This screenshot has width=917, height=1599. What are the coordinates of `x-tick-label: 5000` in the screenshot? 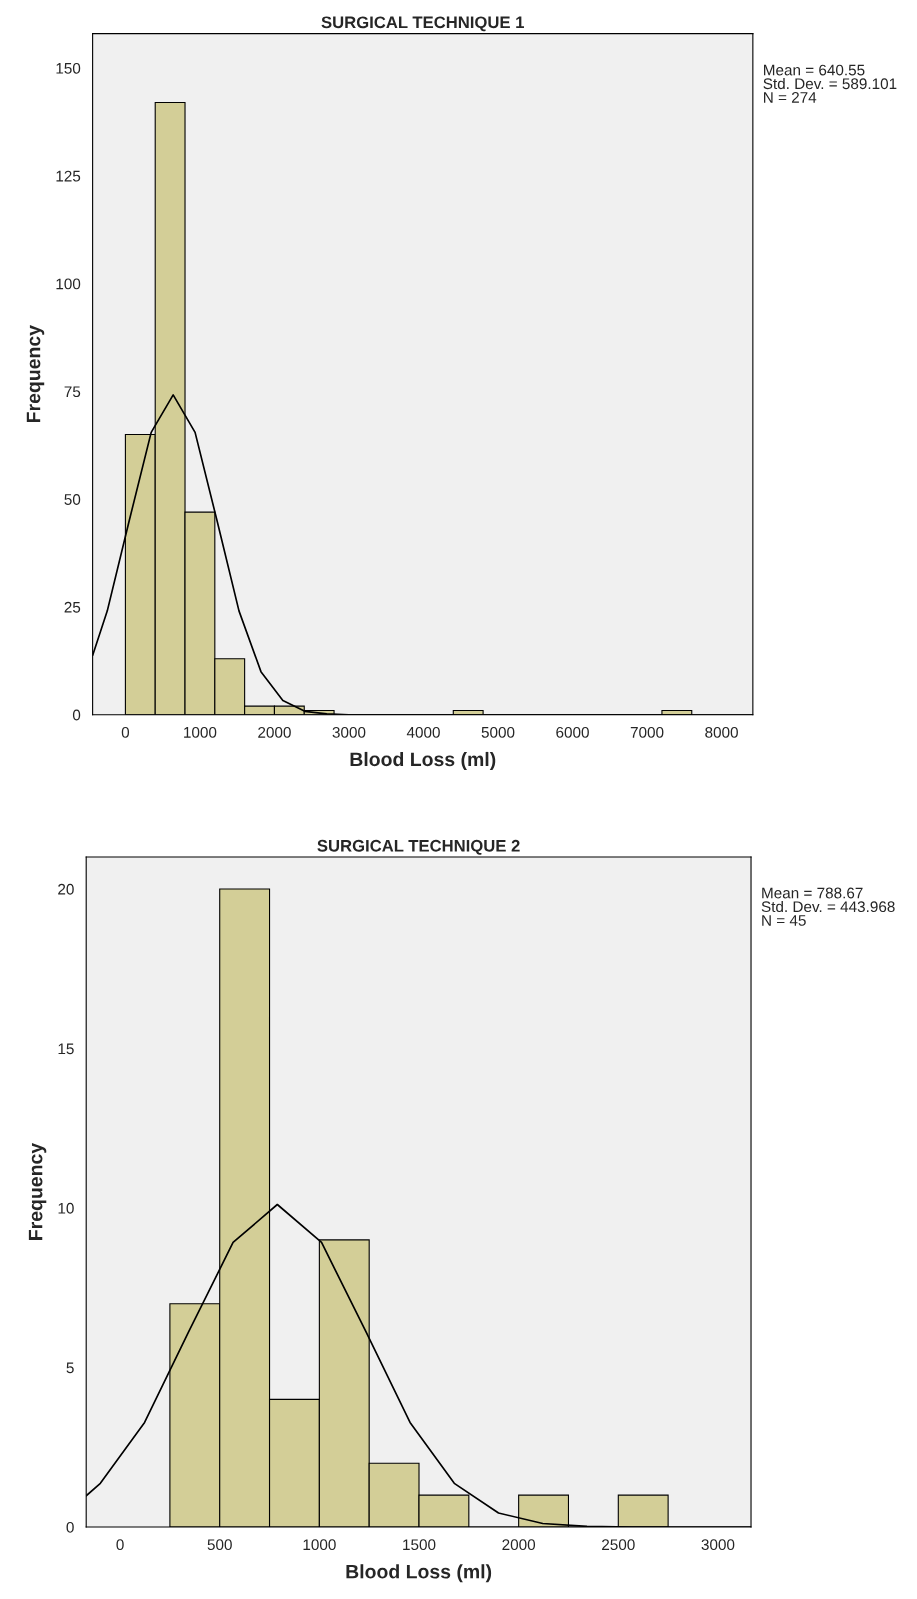 It's located at (498, 732).